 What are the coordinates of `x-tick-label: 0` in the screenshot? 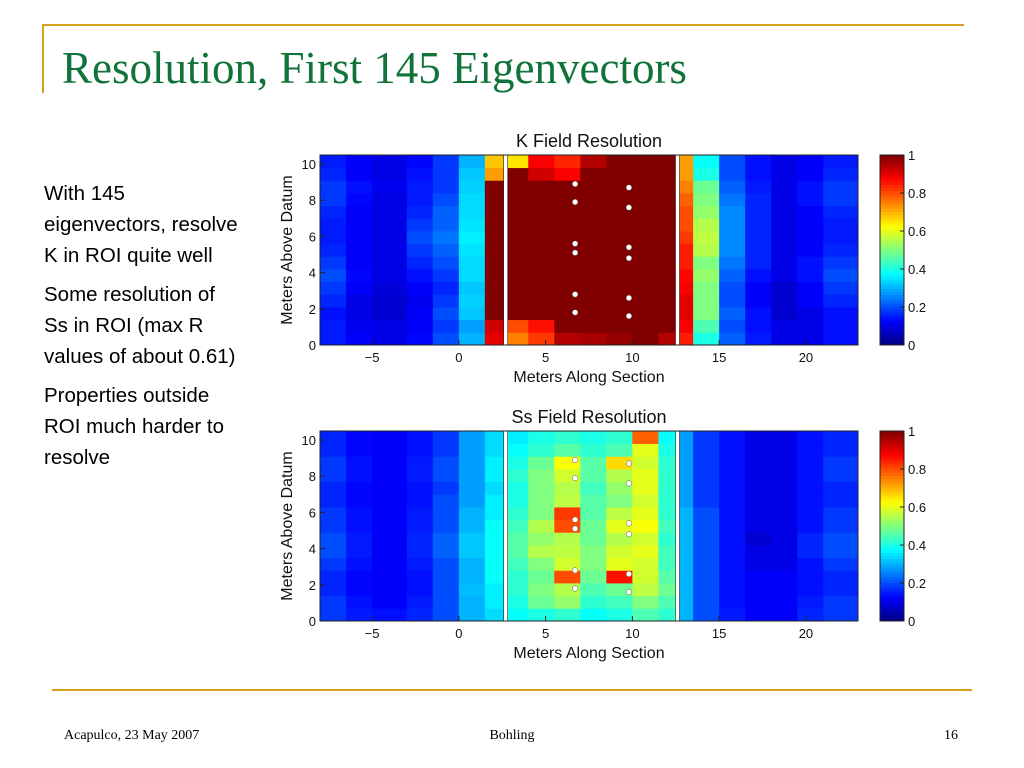 It's located at (458, 357).